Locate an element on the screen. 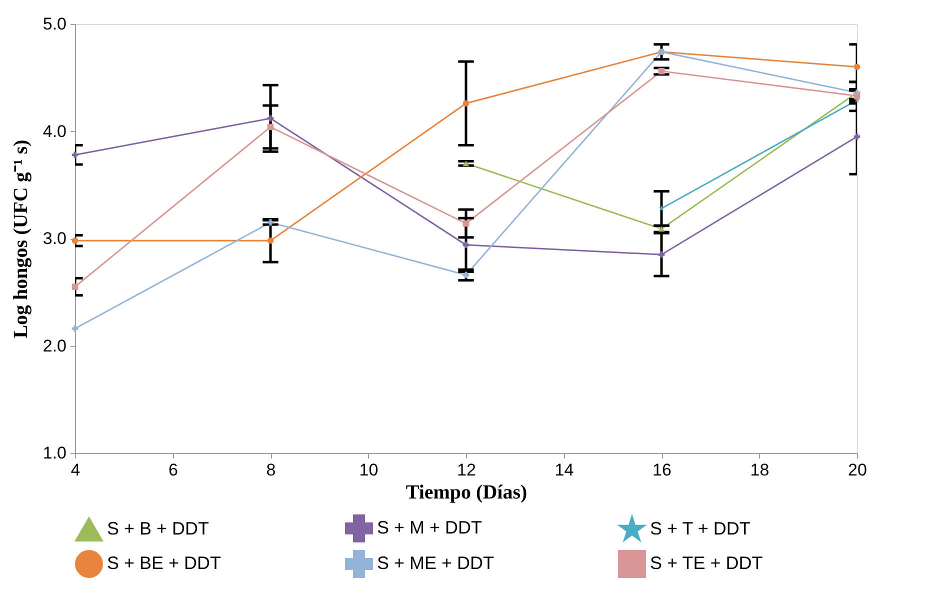 Image resolution: width=929 pixels, height=605 pixels. y-tick-label: 1.0 is located at coordinates (54, 453).